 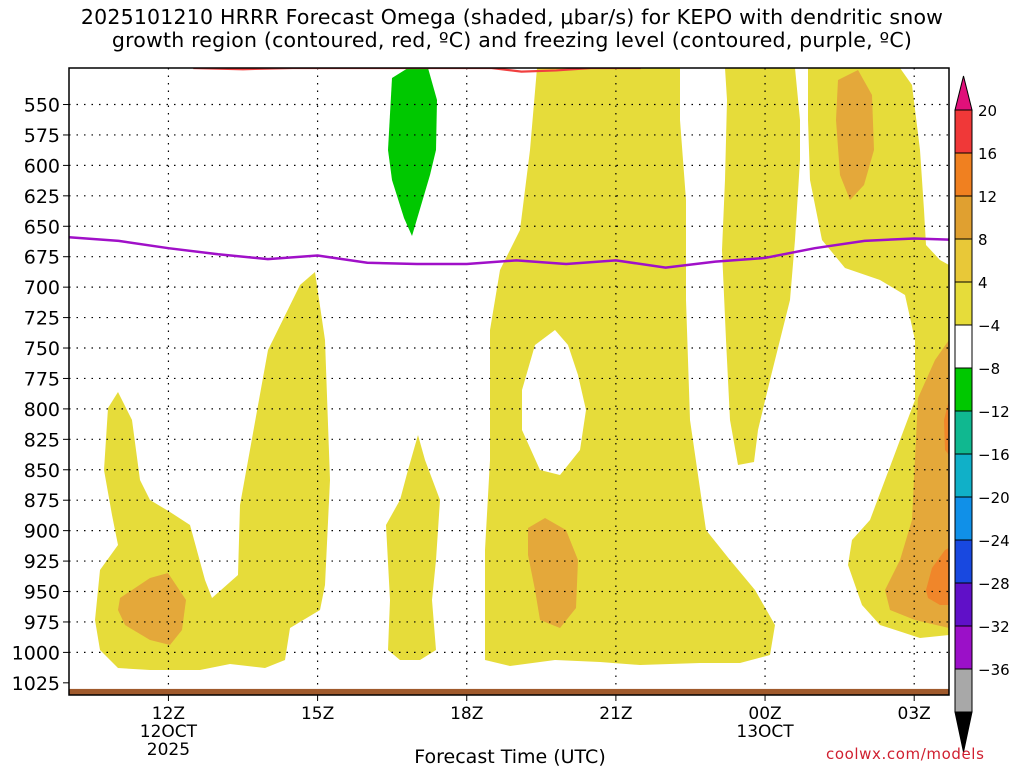 What do you see at coordinates (510, 757) in the screenshot?
I see `x-axis-label: Forecast Time (UTC)` at bounding box center [510, 757].